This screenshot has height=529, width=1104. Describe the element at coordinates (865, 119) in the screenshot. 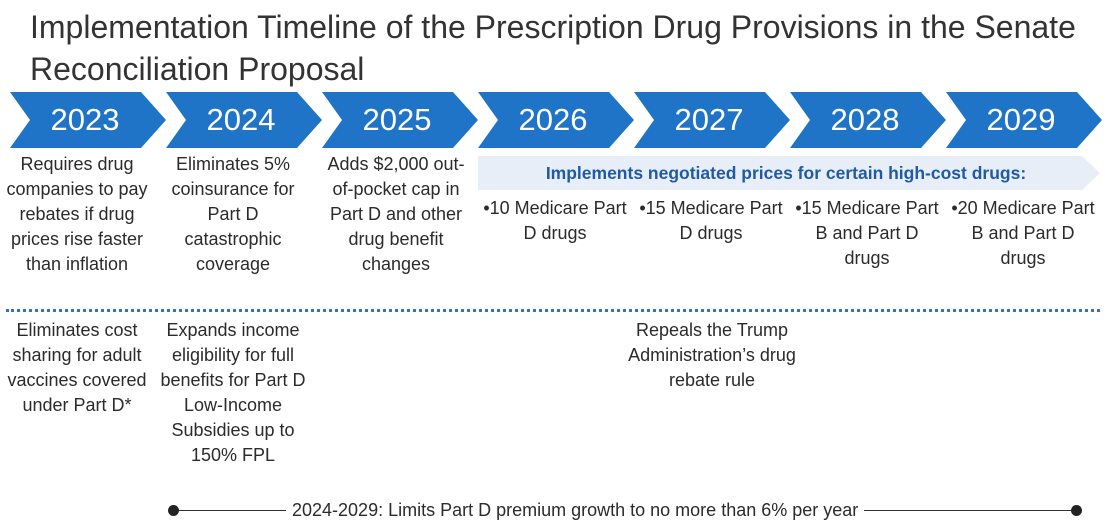

I see `year-label: 2028` at that location.